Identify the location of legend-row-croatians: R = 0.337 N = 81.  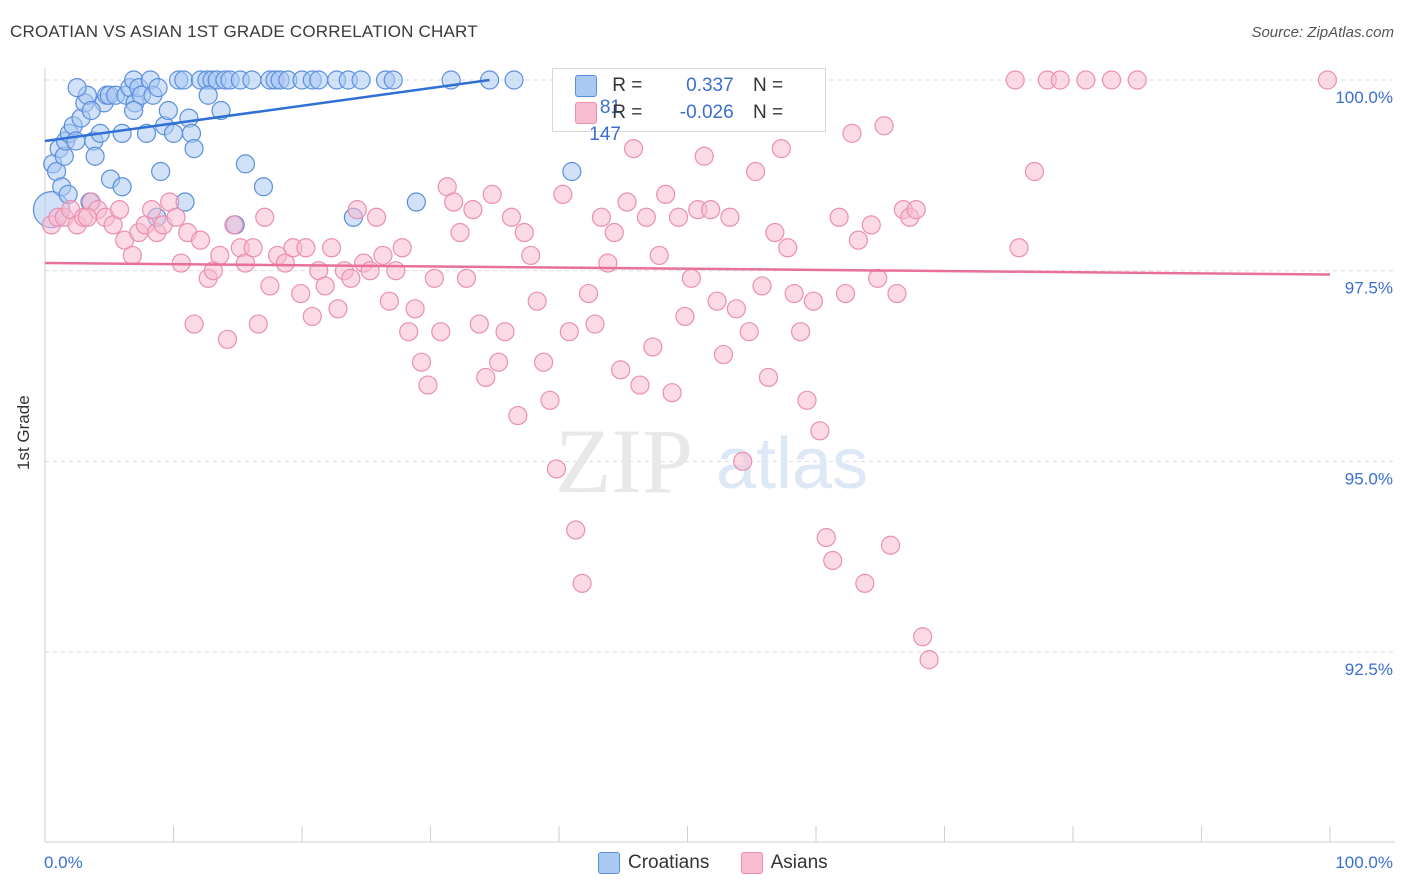
(700, 96).